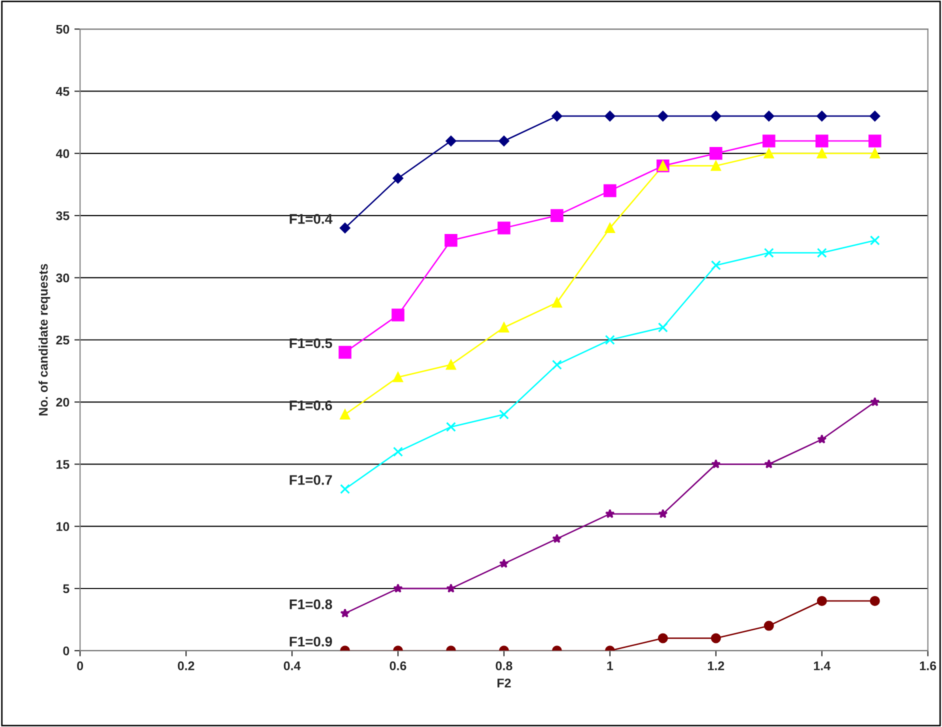 This screenshot has height=727, width=942. What do you see at coordinates (63, 340) in the screenshot?
I see `y-tick-label: 25` at bounding box center [63, 340].